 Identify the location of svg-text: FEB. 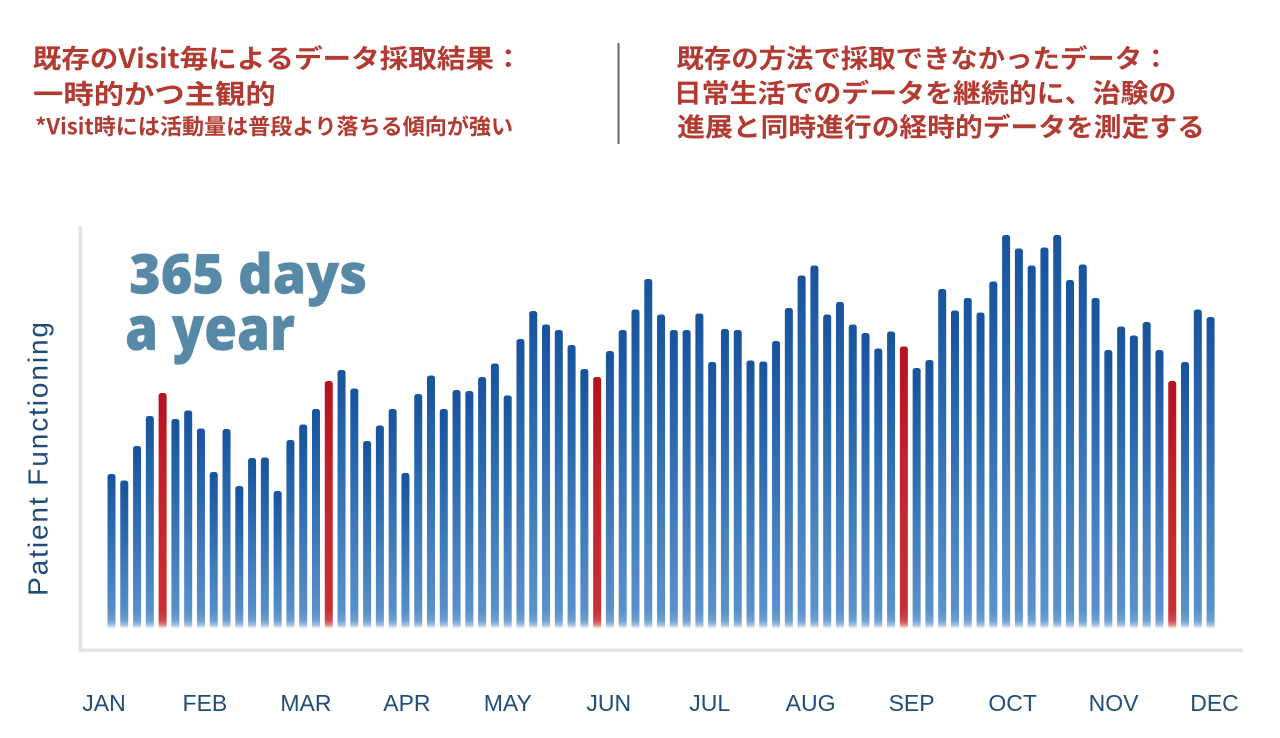
(205, 703).